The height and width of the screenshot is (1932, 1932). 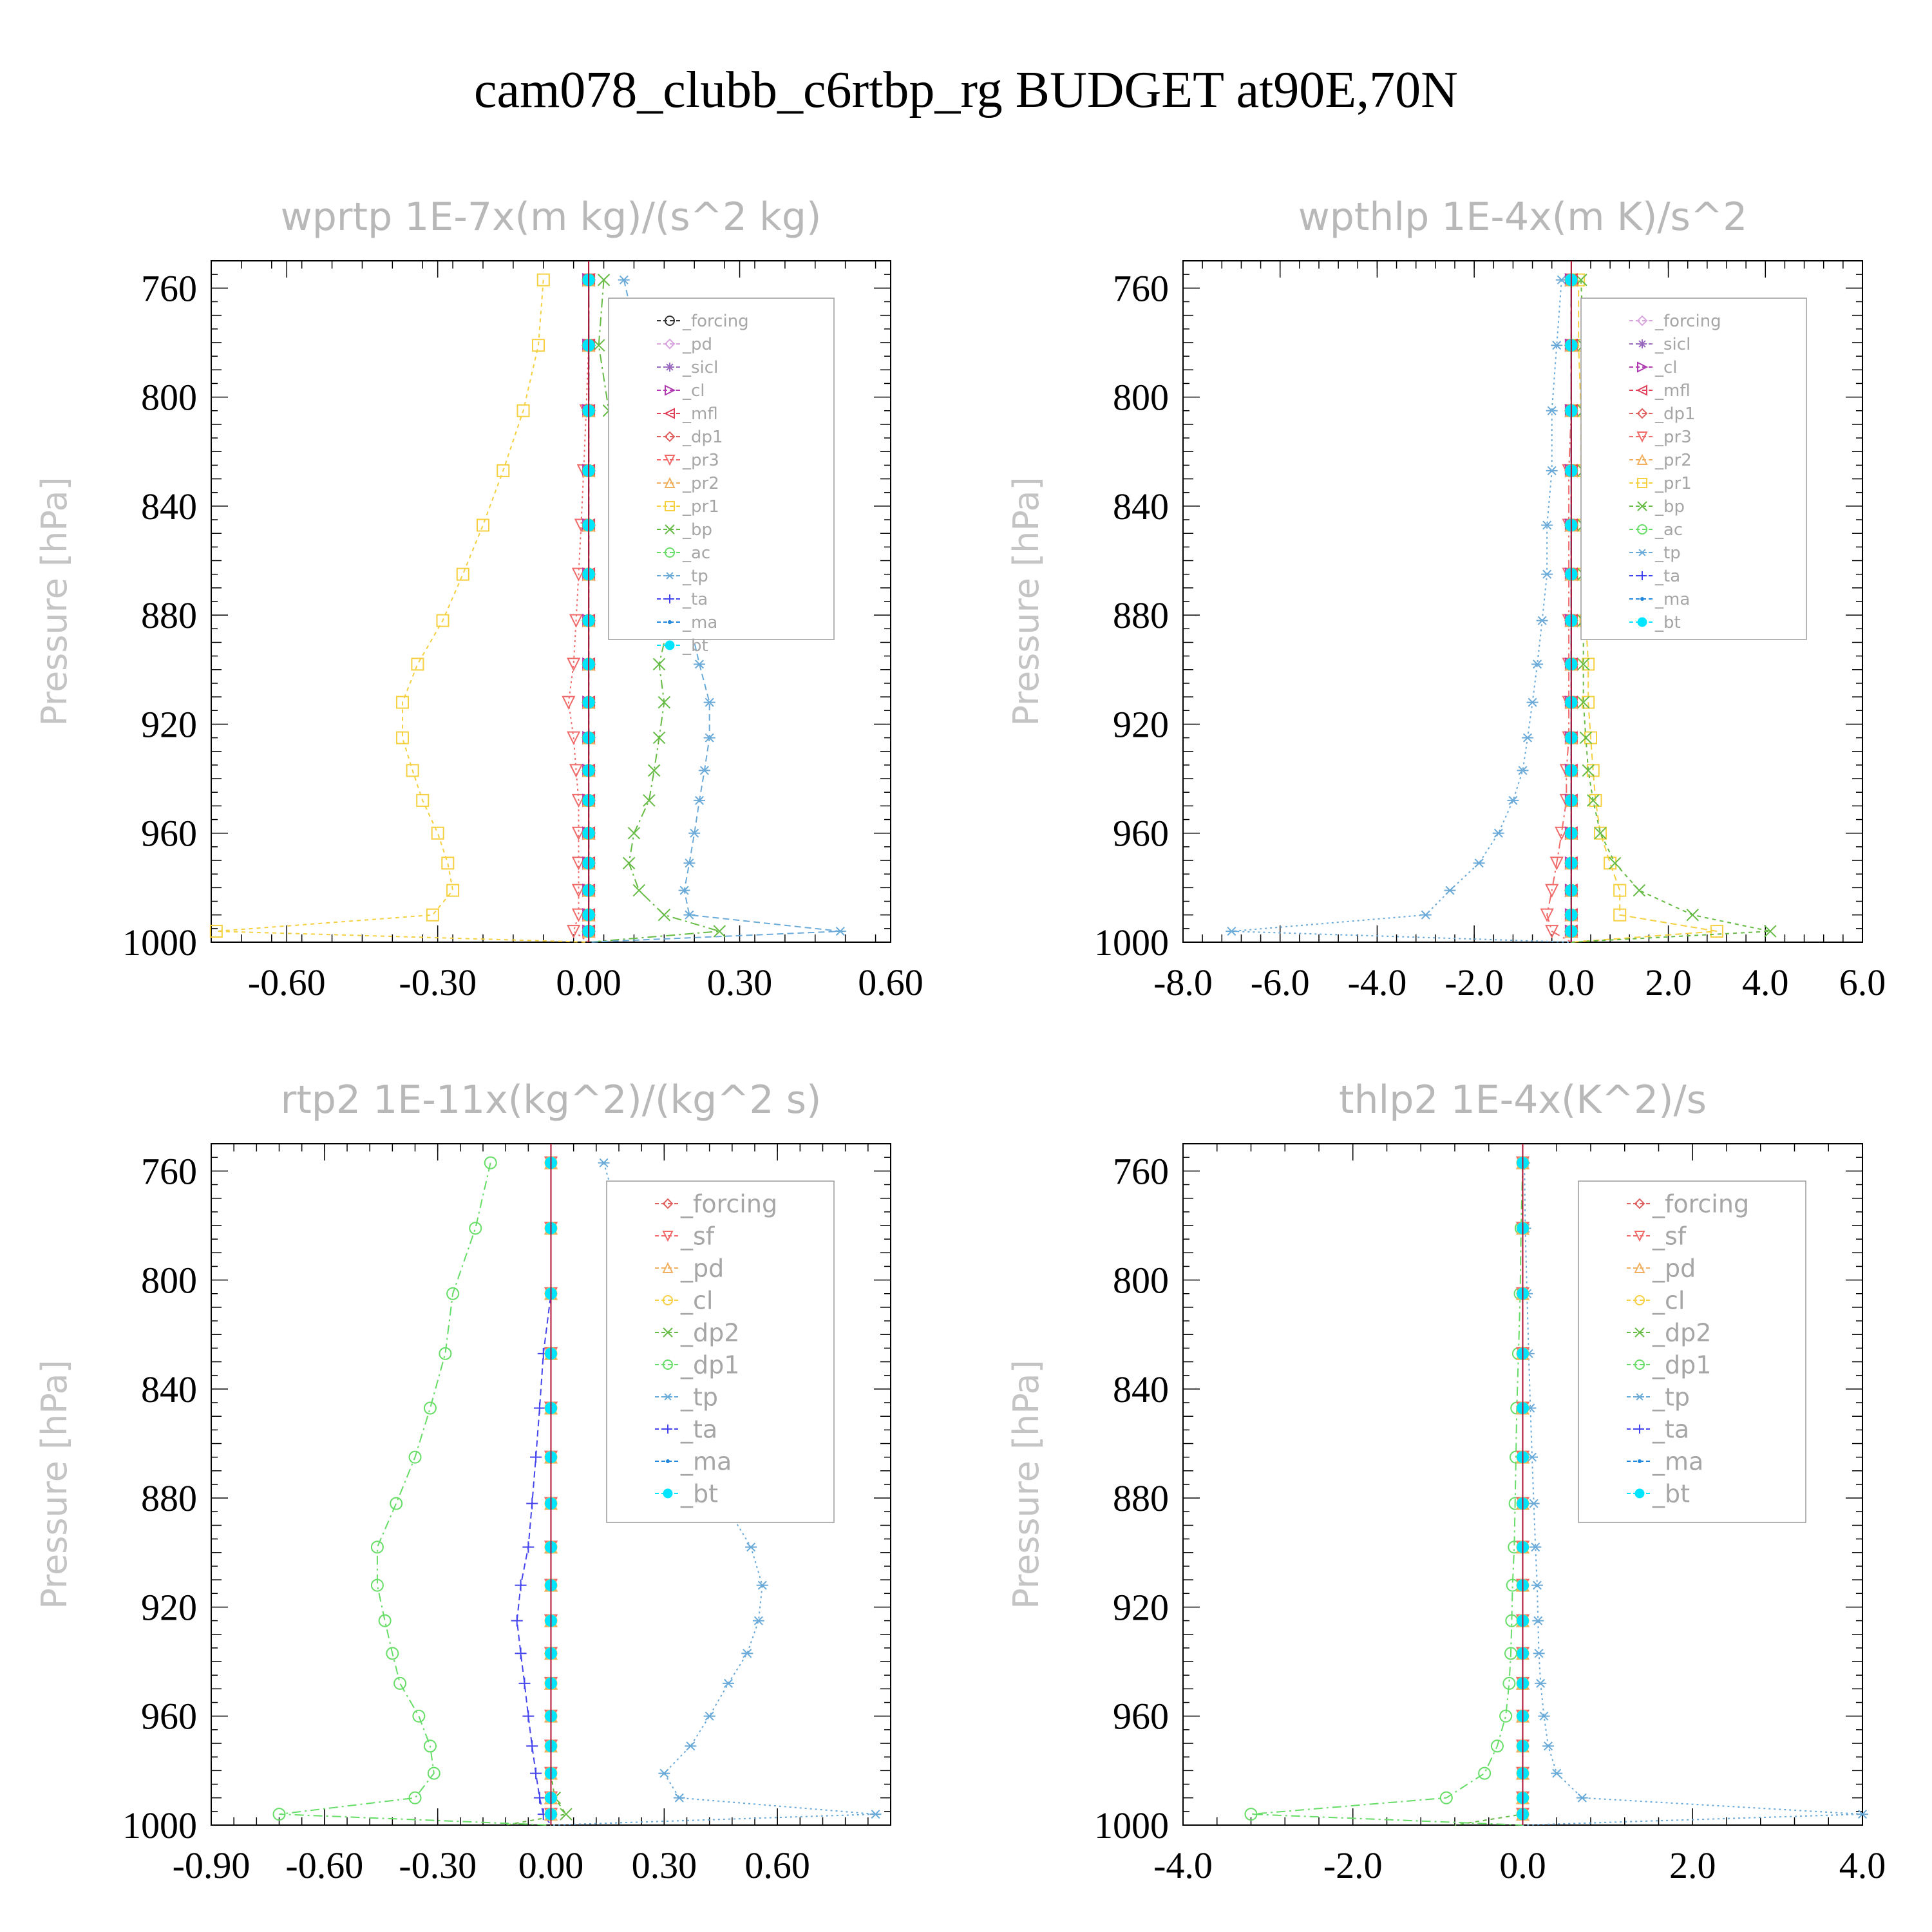 I want to click on legend-item-ta: _ta, so click(x=1658, y=1429).